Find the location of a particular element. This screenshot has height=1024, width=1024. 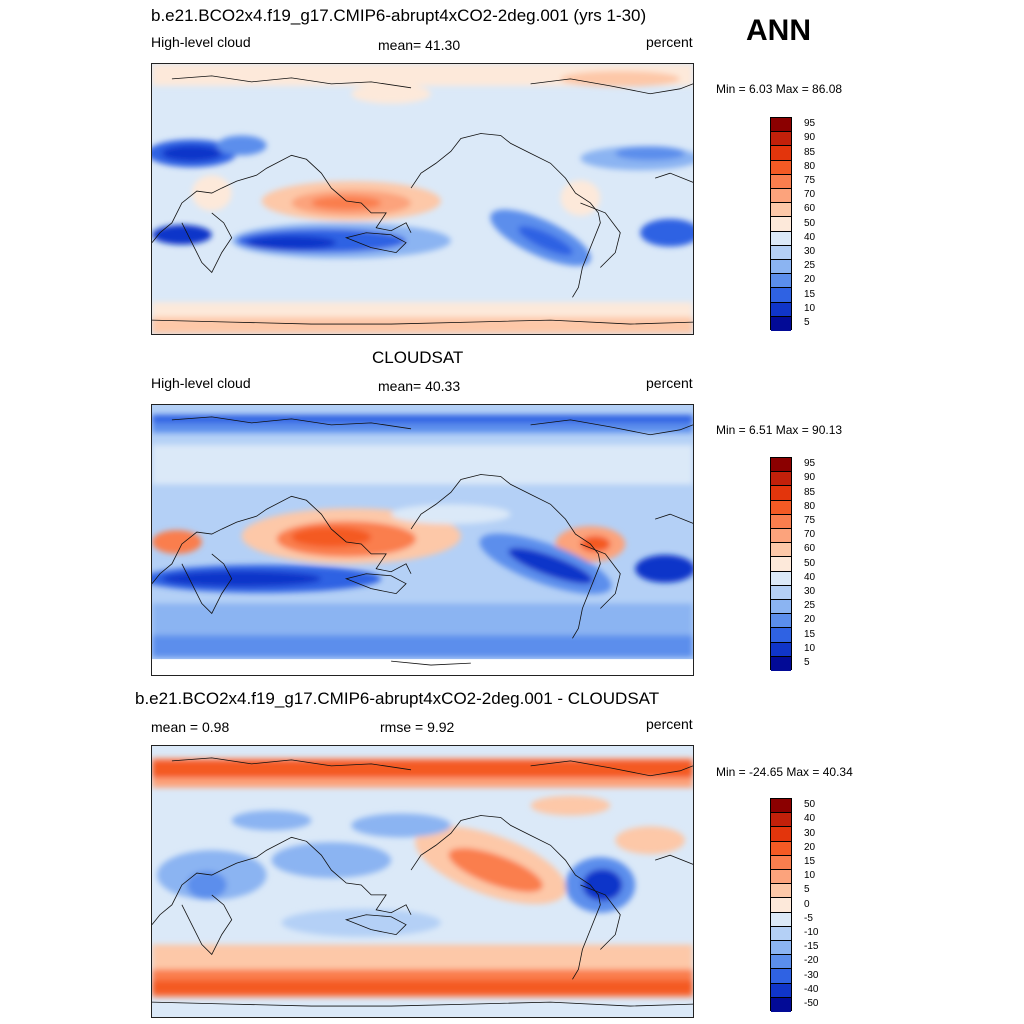

colorbar-tick-label: 0 is located at coordinates (807, 904).